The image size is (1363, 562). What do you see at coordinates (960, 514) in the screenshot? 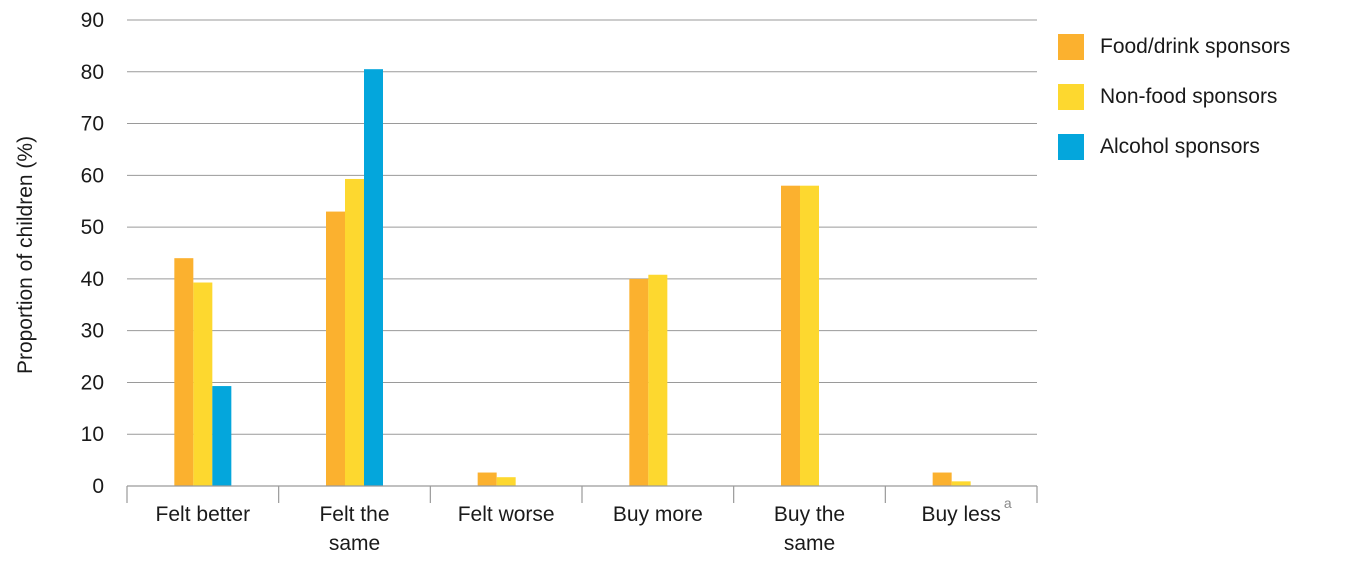
I see `x-tick-label: Buy less` at bounding box center [960, 514].